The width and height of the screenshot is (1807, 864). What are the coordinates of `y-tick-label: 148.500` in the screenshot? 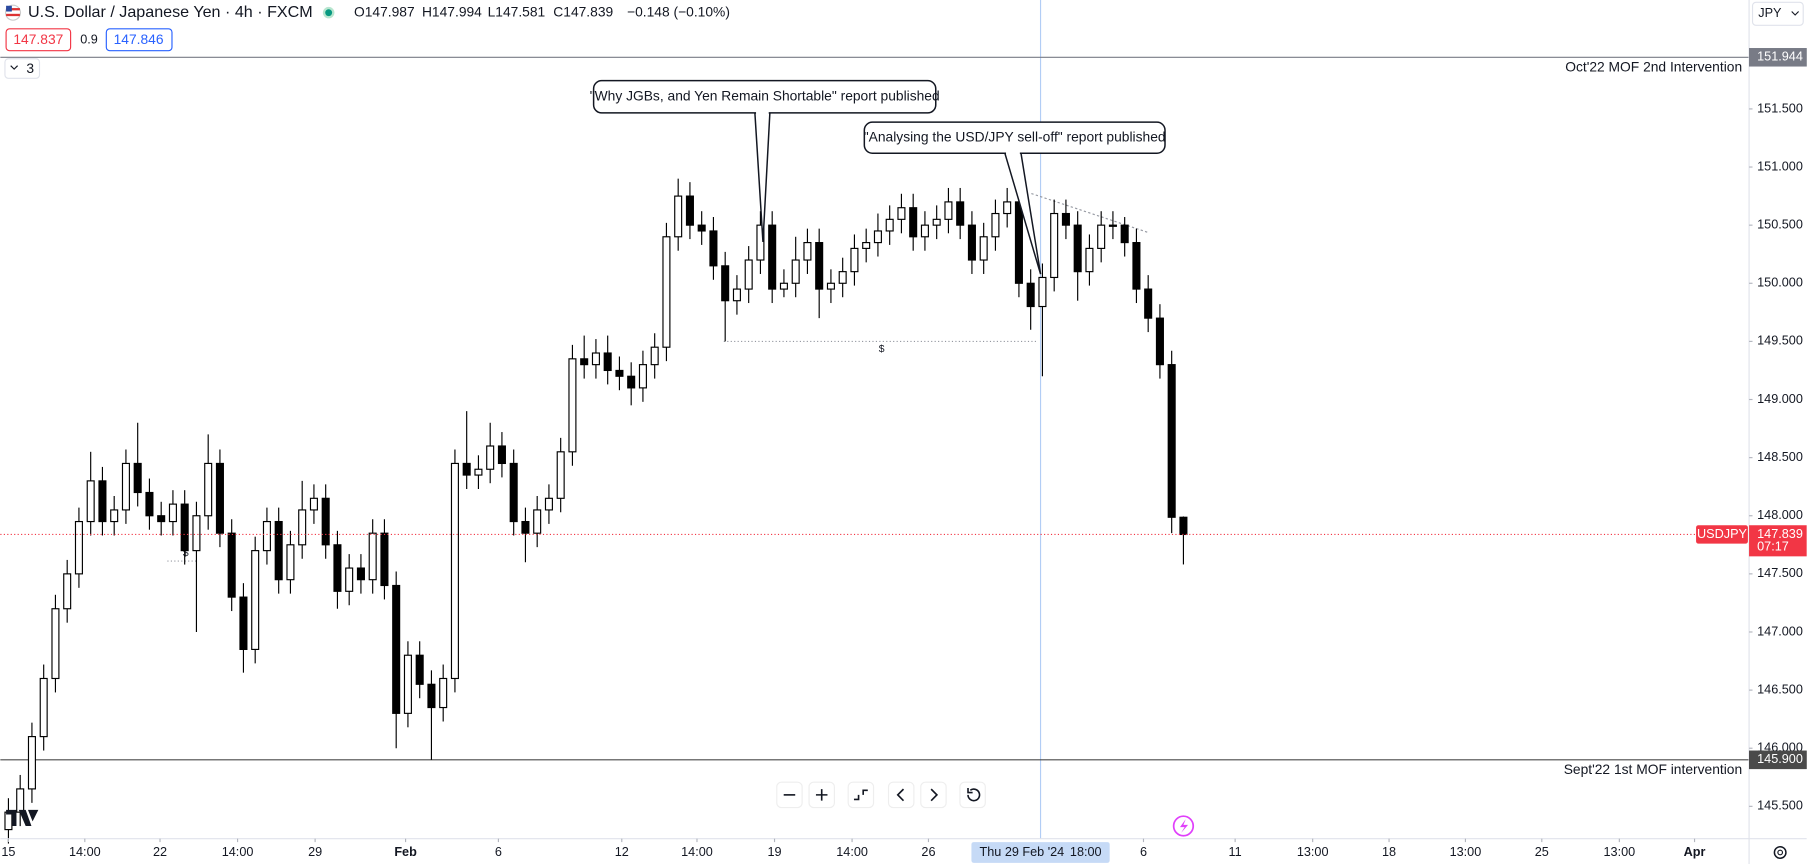 It's located at (1780, 457).